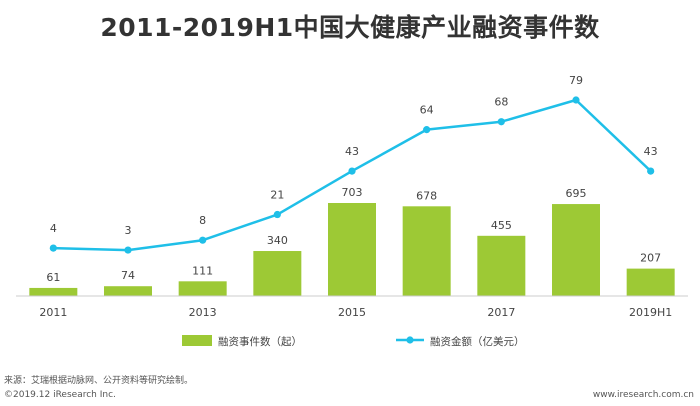 Image resolution: width=700 pixels, height=406 pixels. What do you see at coordinates (427, 110) in the screenshot?
I see `line-label-2016: 64` at bounding box center [427, 110].